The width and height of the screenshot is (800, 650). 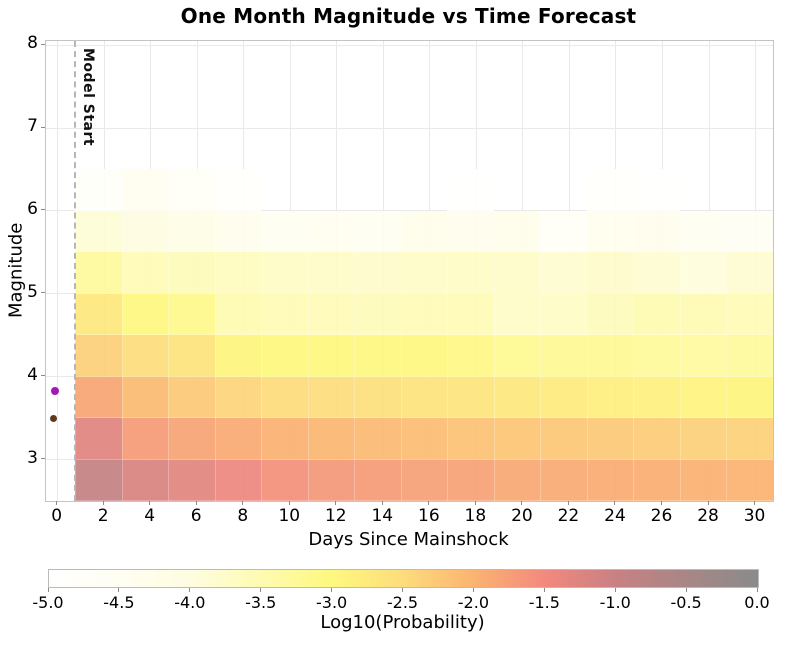 What do you see at coordinates (429, 516) in the screenshot?
I see `tick-label: 16` at bounding box center [429, 516].